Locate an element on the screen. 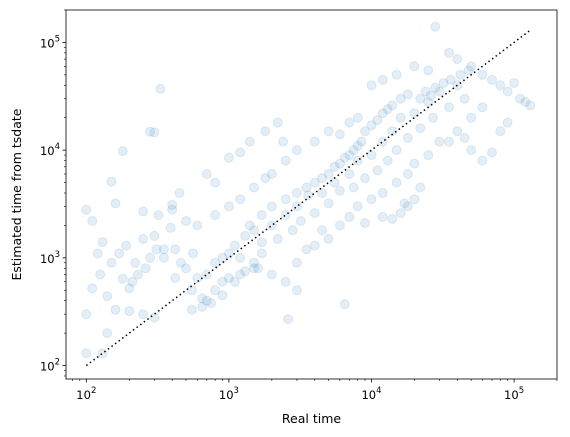 The width and height of the screenshot is (570, 437). y-tick-label: 10⁴ is located at coordinates (50, 150).